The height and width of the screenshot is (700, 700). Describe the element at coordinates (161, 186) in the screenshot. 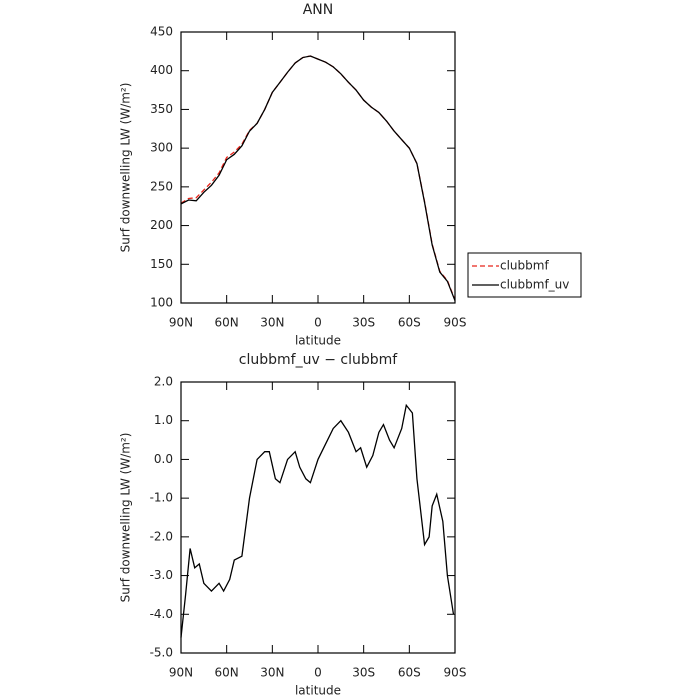

I see `y-tick-label: 250` at that location.